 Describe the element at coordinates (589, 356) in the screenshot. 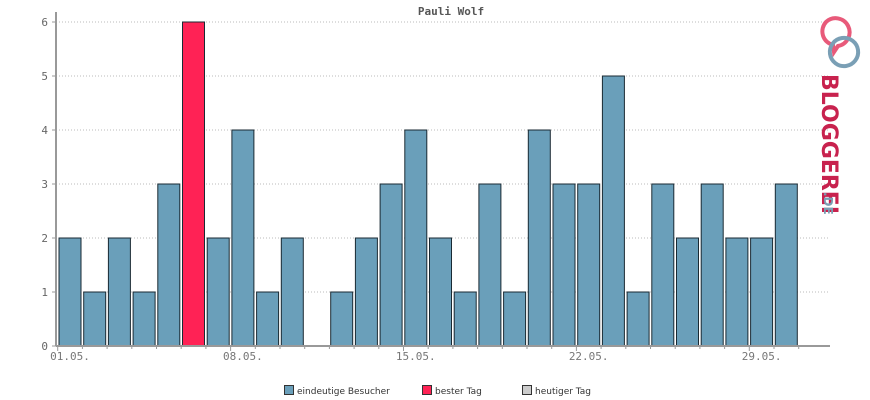

I see `x-tick-label: 22.05.` at that location.